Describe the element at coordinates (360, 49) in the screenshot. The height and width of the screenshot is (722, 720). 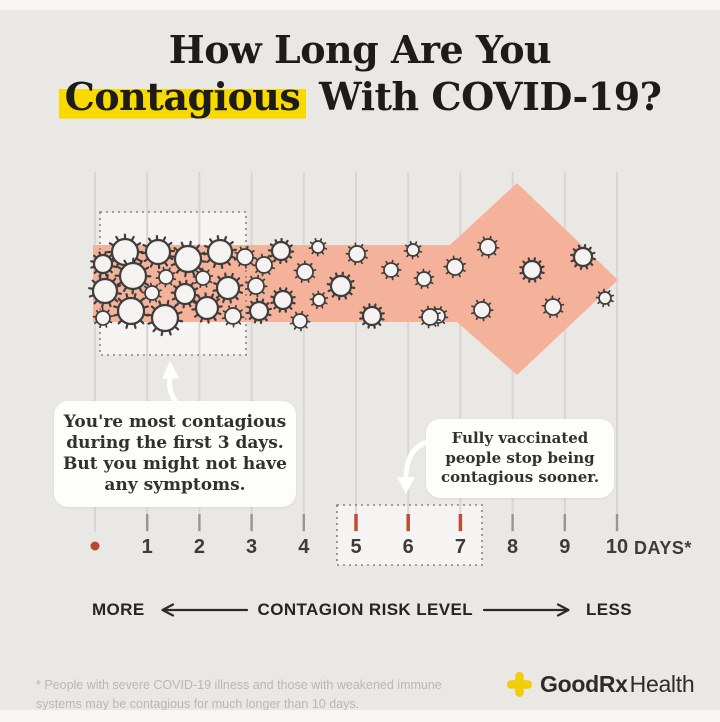
I see `title-line1: How Long Are You` at that location.